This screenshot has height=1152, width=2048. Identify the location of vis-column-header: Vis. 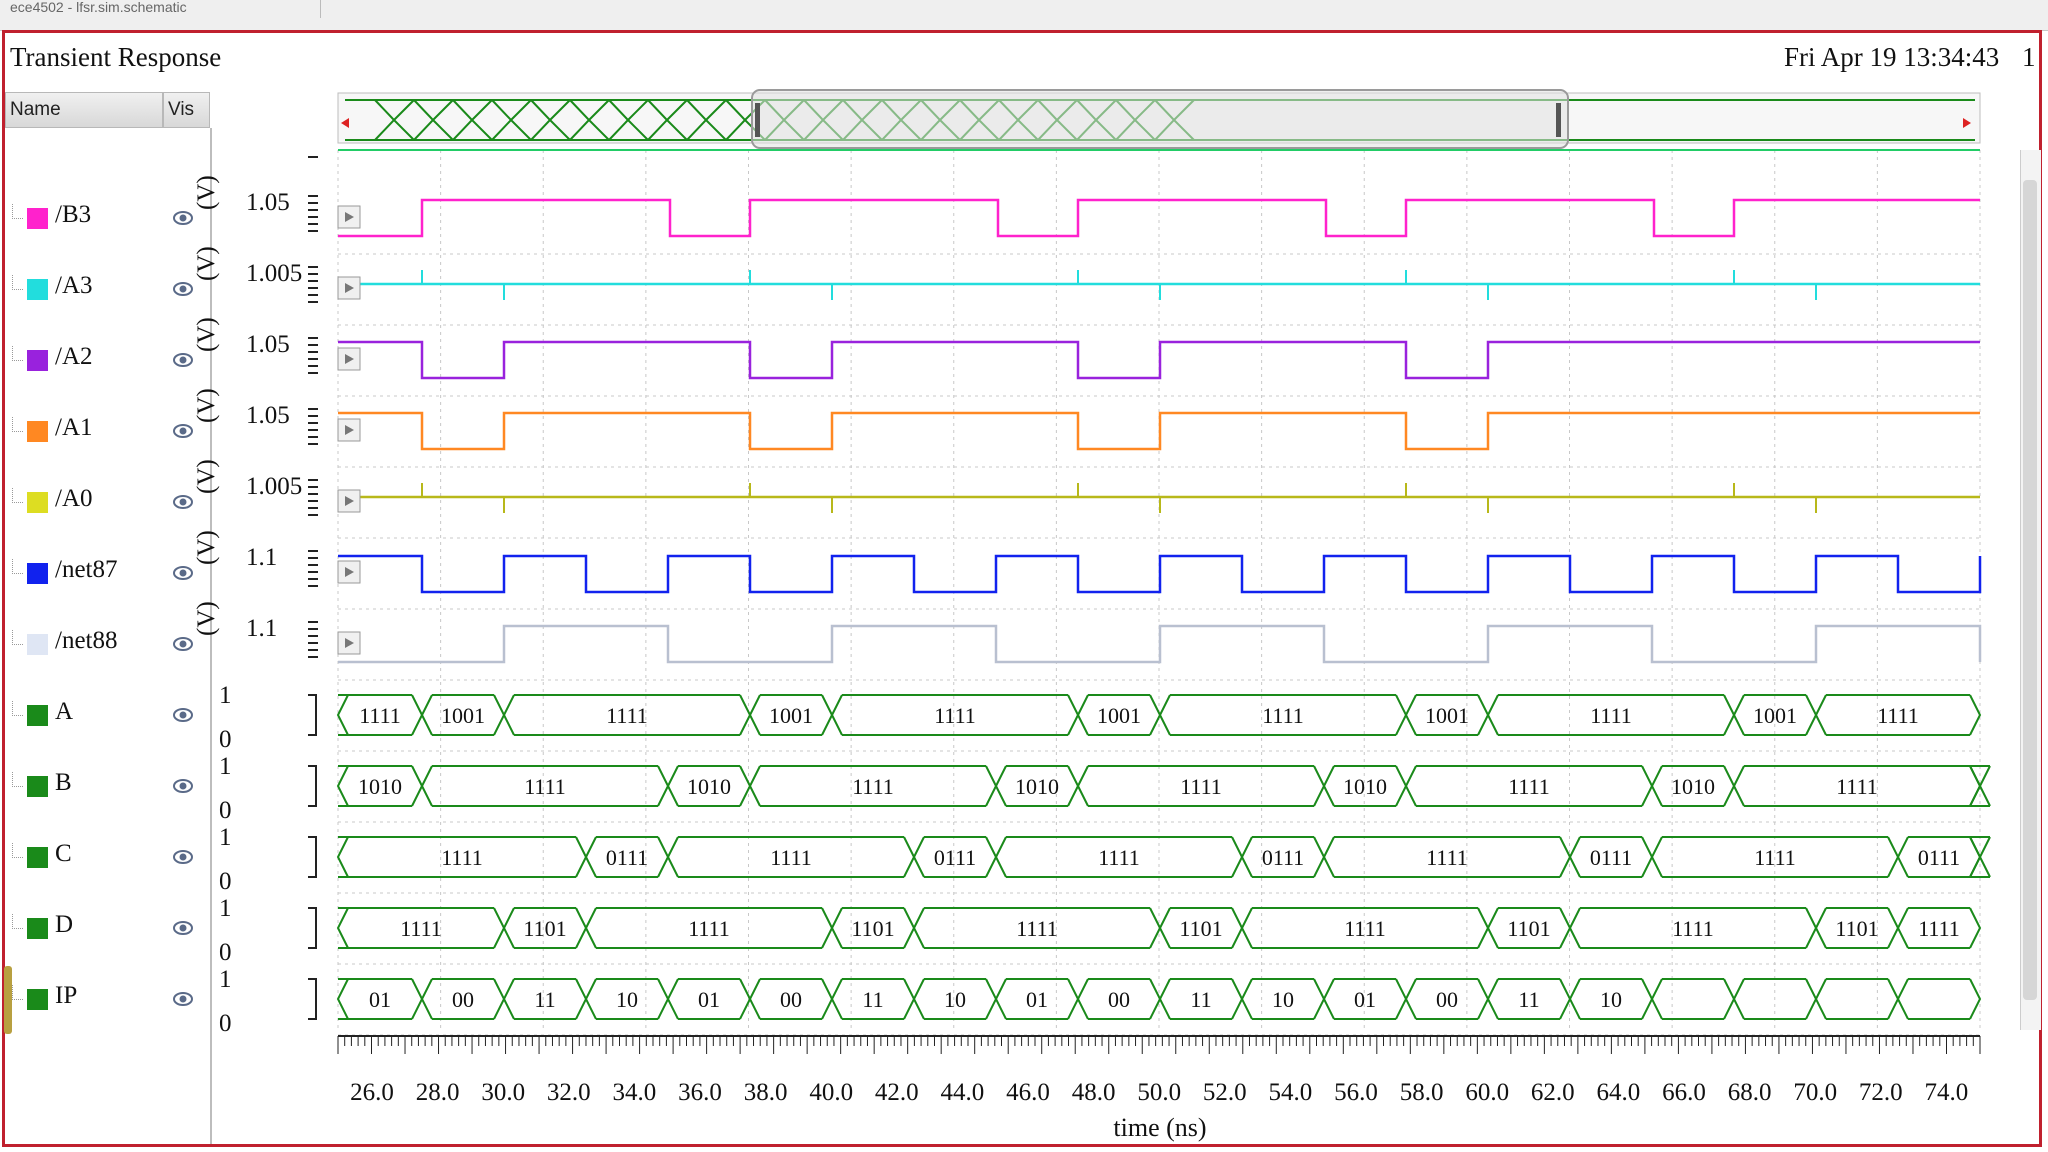
(186, 110).